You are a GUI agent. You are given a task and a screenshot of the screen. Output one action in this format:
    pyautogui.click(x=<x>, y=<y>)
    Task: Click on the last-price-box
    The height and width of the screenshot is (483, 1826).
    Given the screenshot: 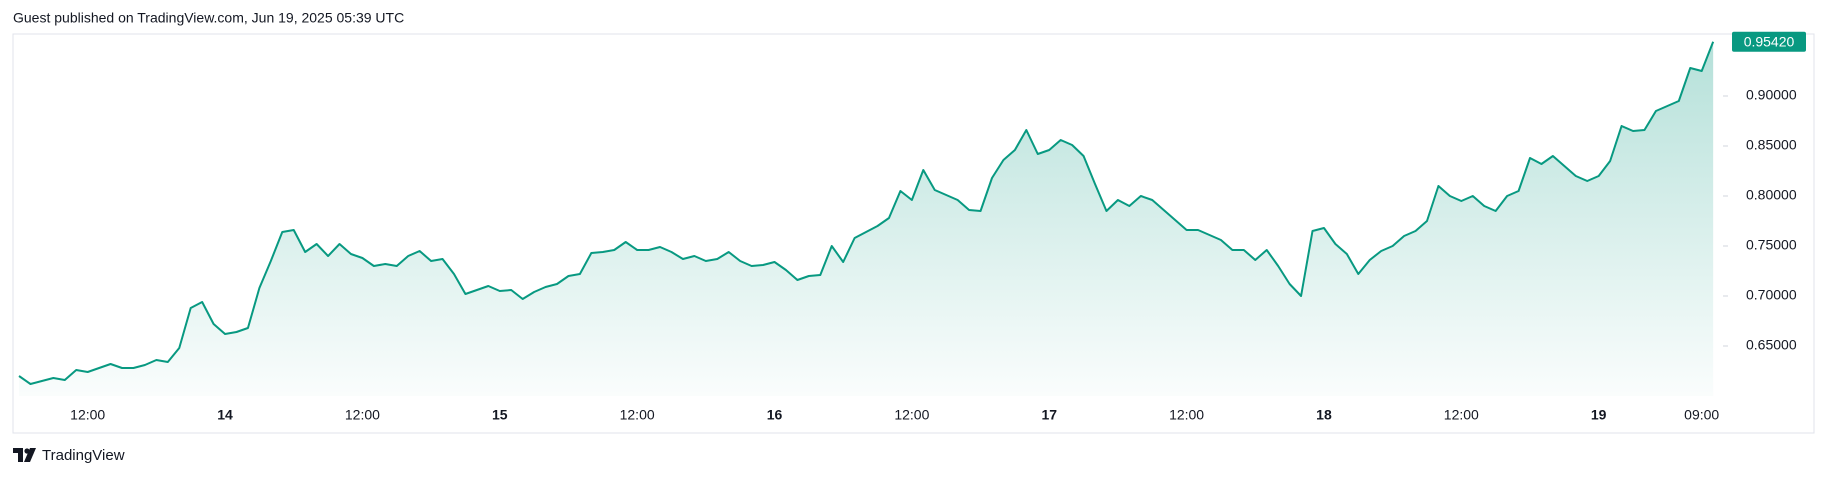 What is the action you would take?
    pyautogui.click(x=1769, y=41)
    